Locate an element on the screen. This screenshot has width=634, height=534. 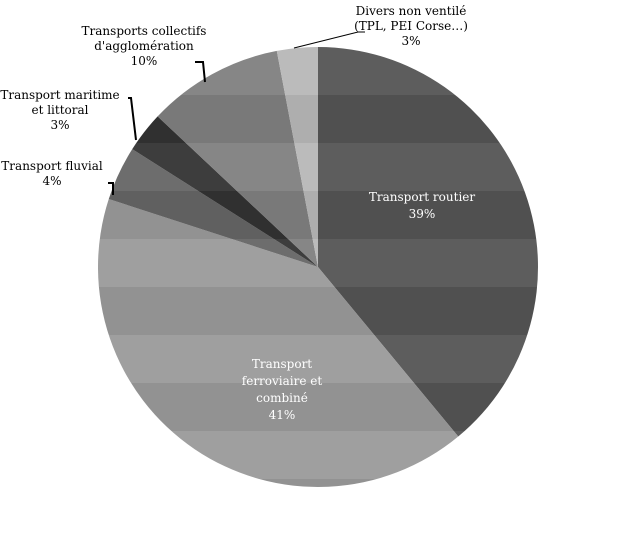
slice-label: Transport is located at coordinates (282, 364).